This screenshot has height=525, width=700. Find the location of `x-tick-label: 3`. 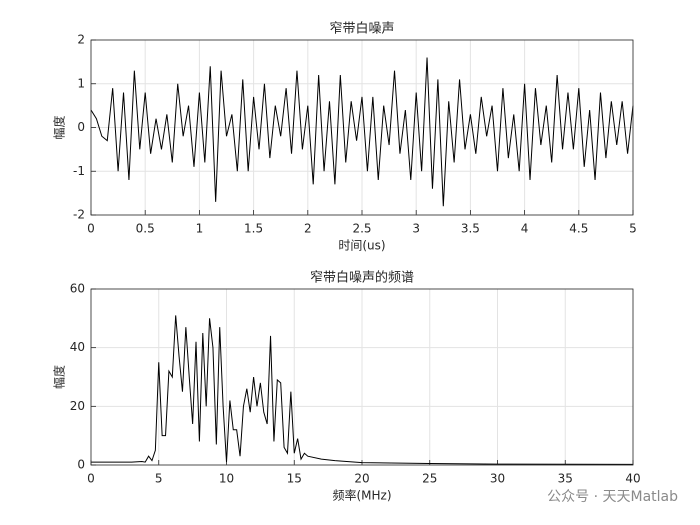

x-tick-label: 3 is located at coordinates (416, 229).